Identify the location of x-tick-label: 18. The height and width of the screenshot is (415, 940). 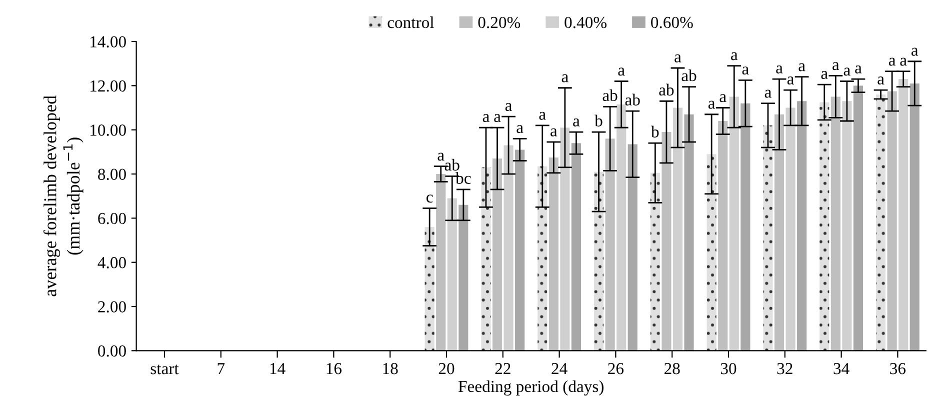
(390, 368).